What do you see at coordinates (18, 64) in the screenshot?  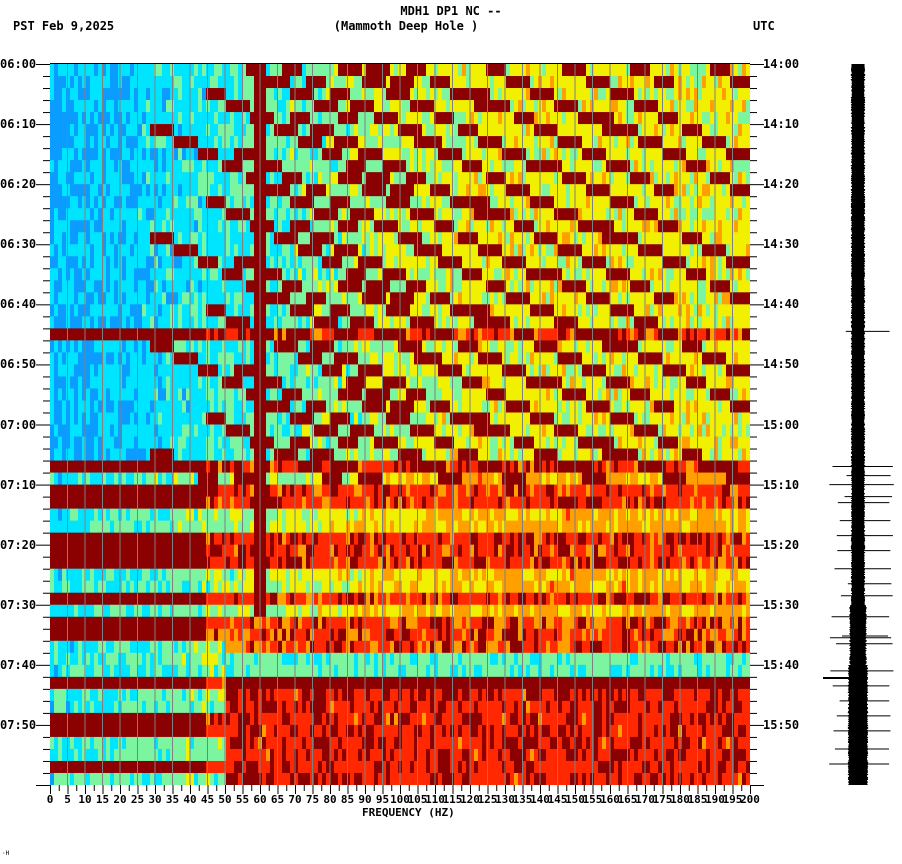 I see `time-tick-label-pst: 06:00` at bounding box center [18, 64].